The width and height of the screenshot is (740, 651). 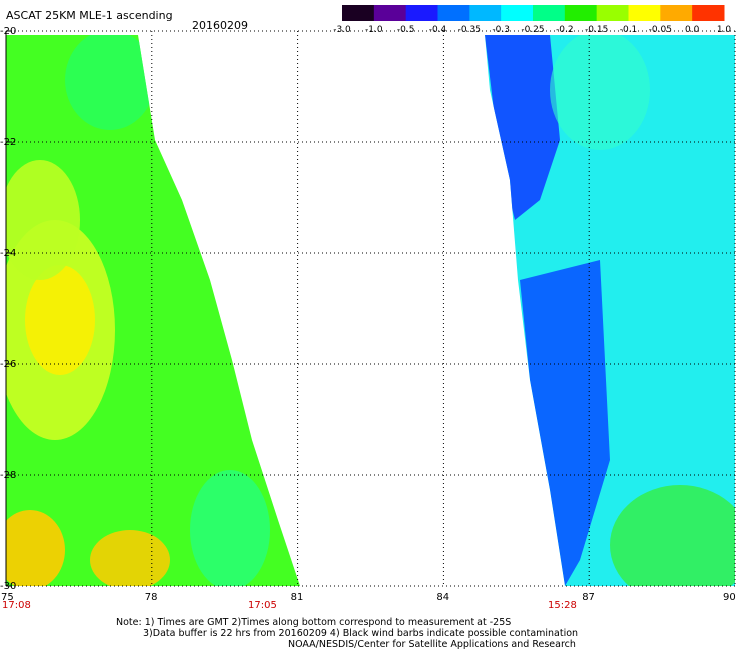 What do you see at coordinates (8, 586) in the screenshot?
I see `latitude-label: -30` at bounding box center [8, 586].